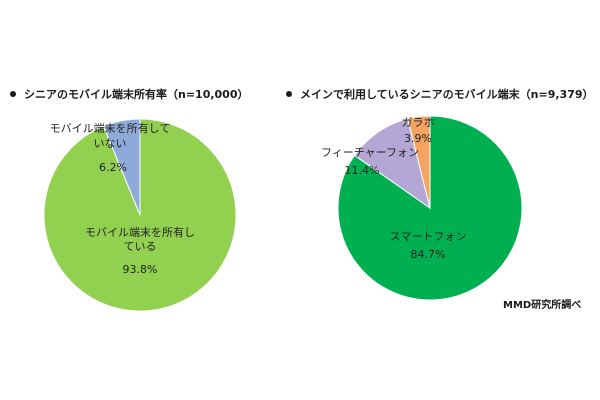 The height and width of the screenshot is (400, 600). Describe the element at coordinates (140, 232) in the screenshot. I see `slice-label: モバイル端末を所有し` at that location.